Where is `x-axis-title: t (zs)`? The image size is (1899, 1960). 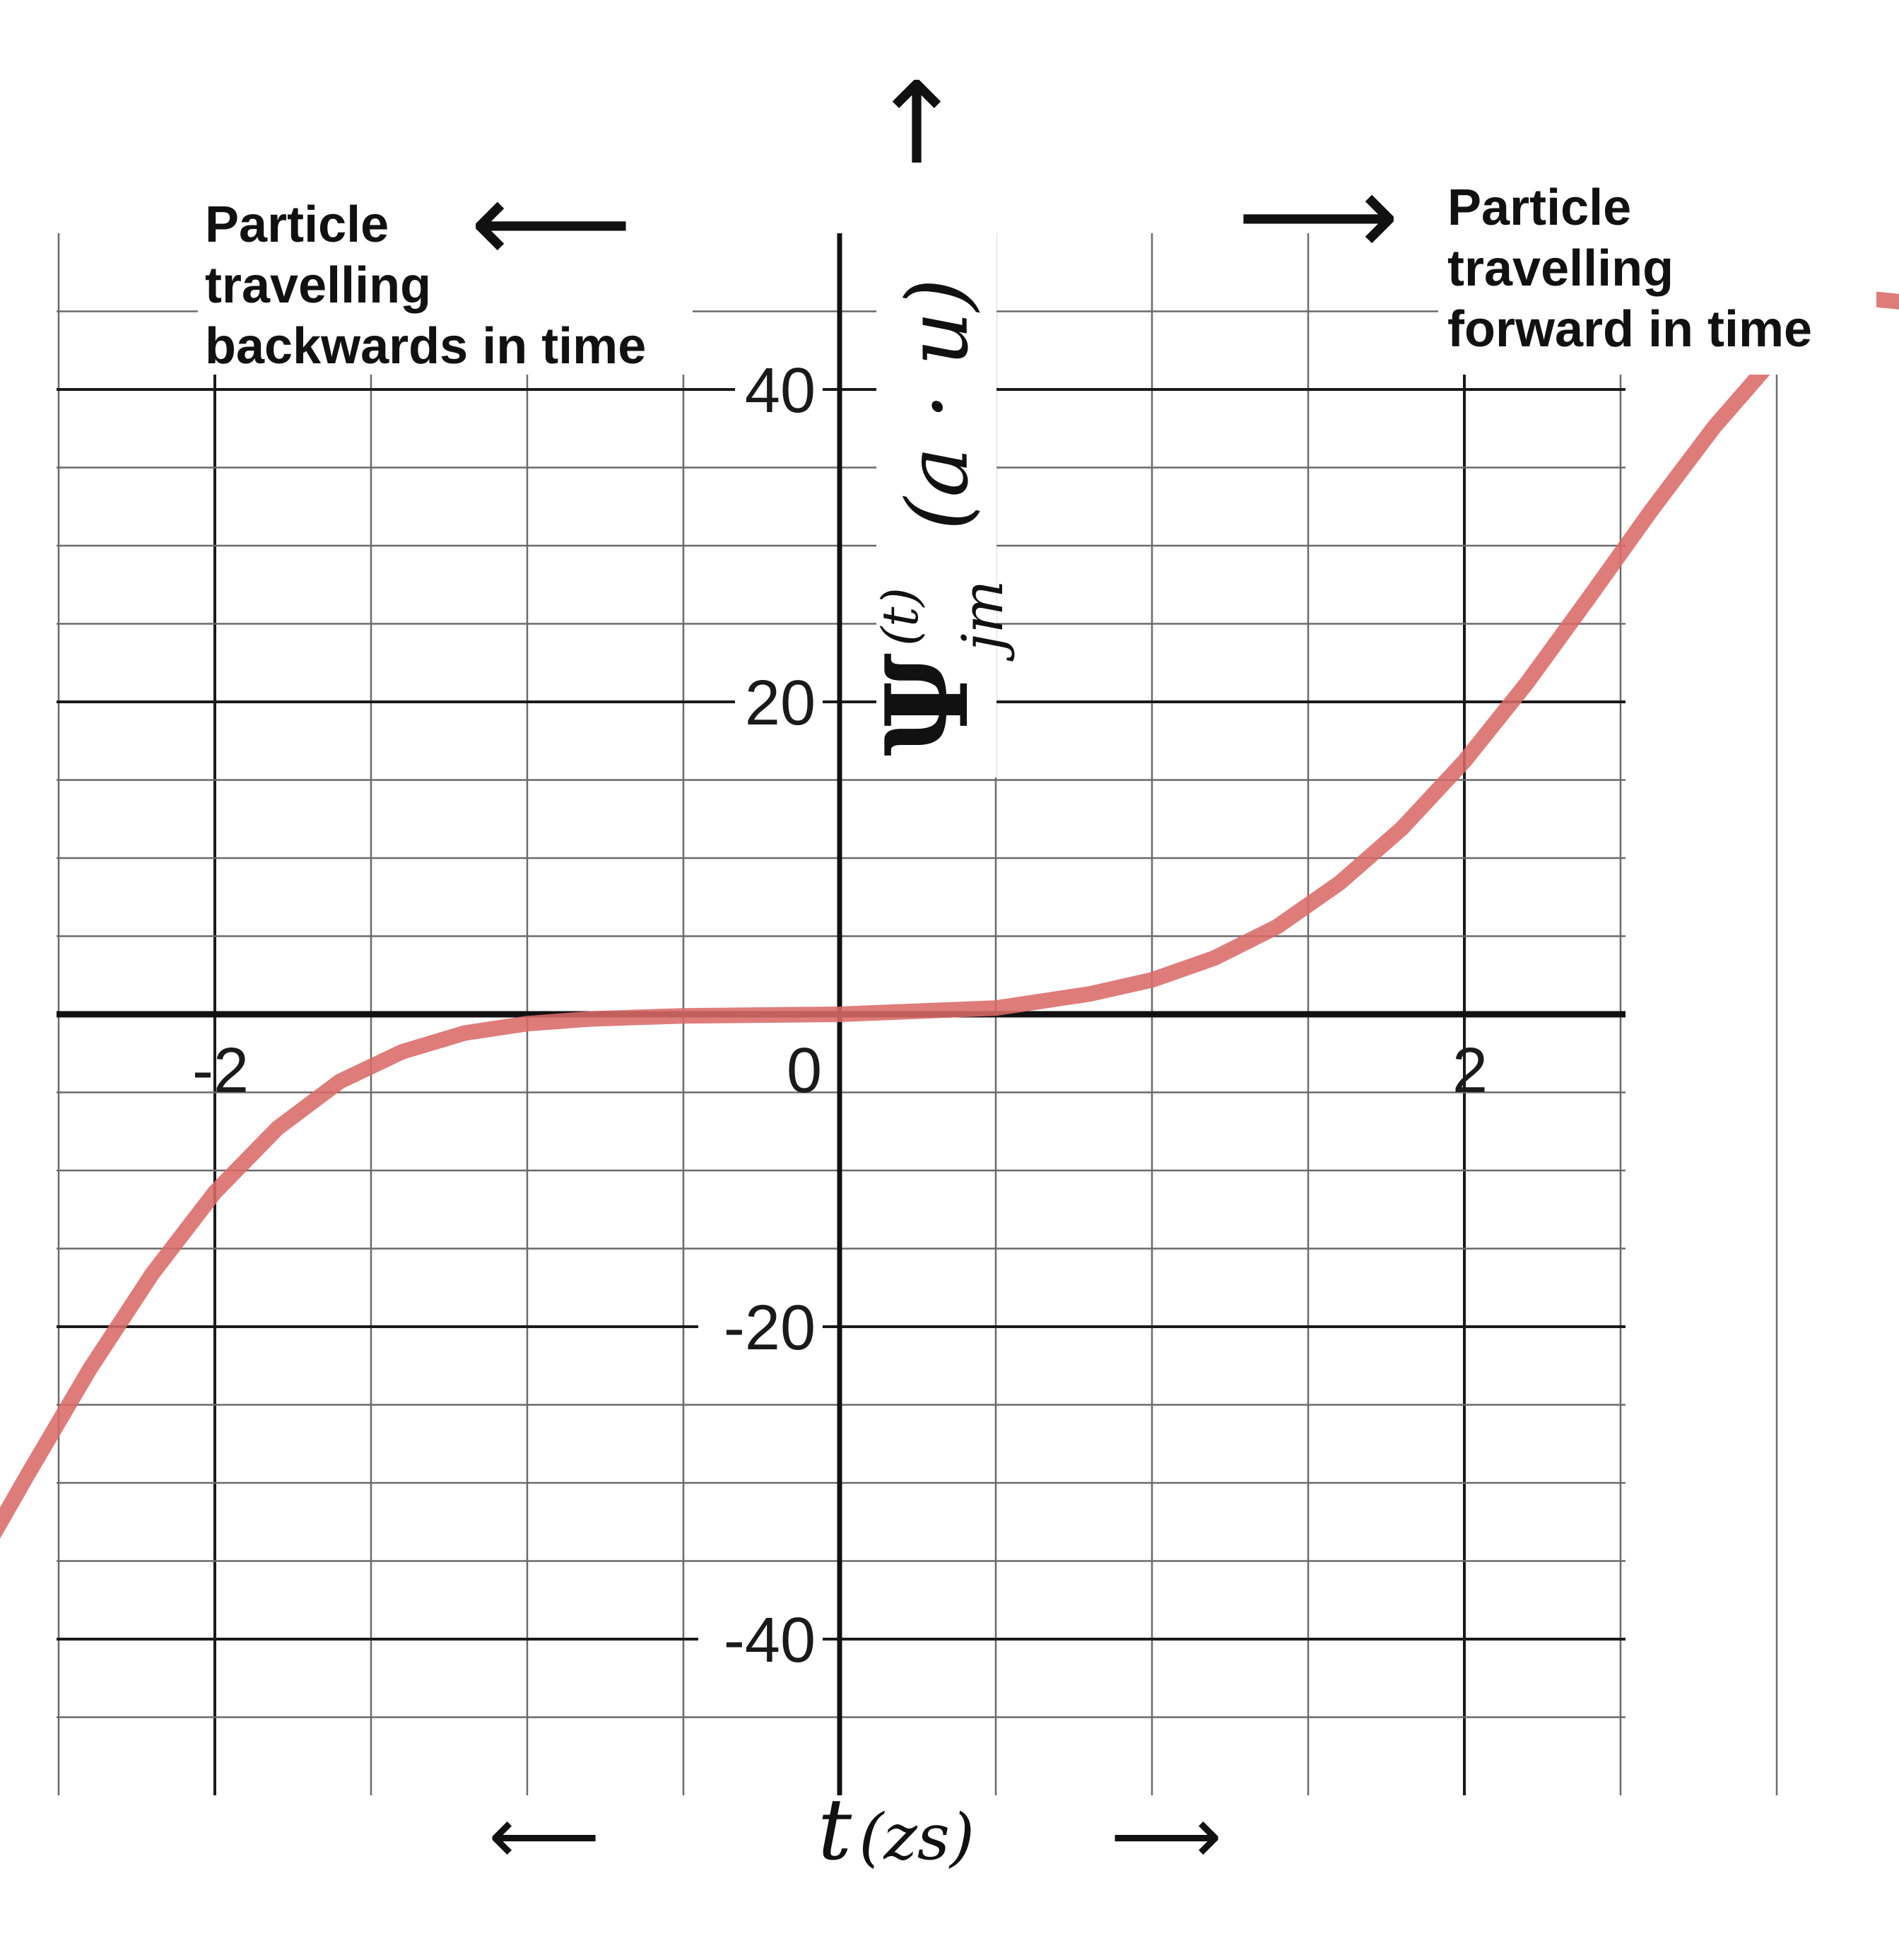
x-axis-title: t (zs) is located at coordinates (896, 1830).